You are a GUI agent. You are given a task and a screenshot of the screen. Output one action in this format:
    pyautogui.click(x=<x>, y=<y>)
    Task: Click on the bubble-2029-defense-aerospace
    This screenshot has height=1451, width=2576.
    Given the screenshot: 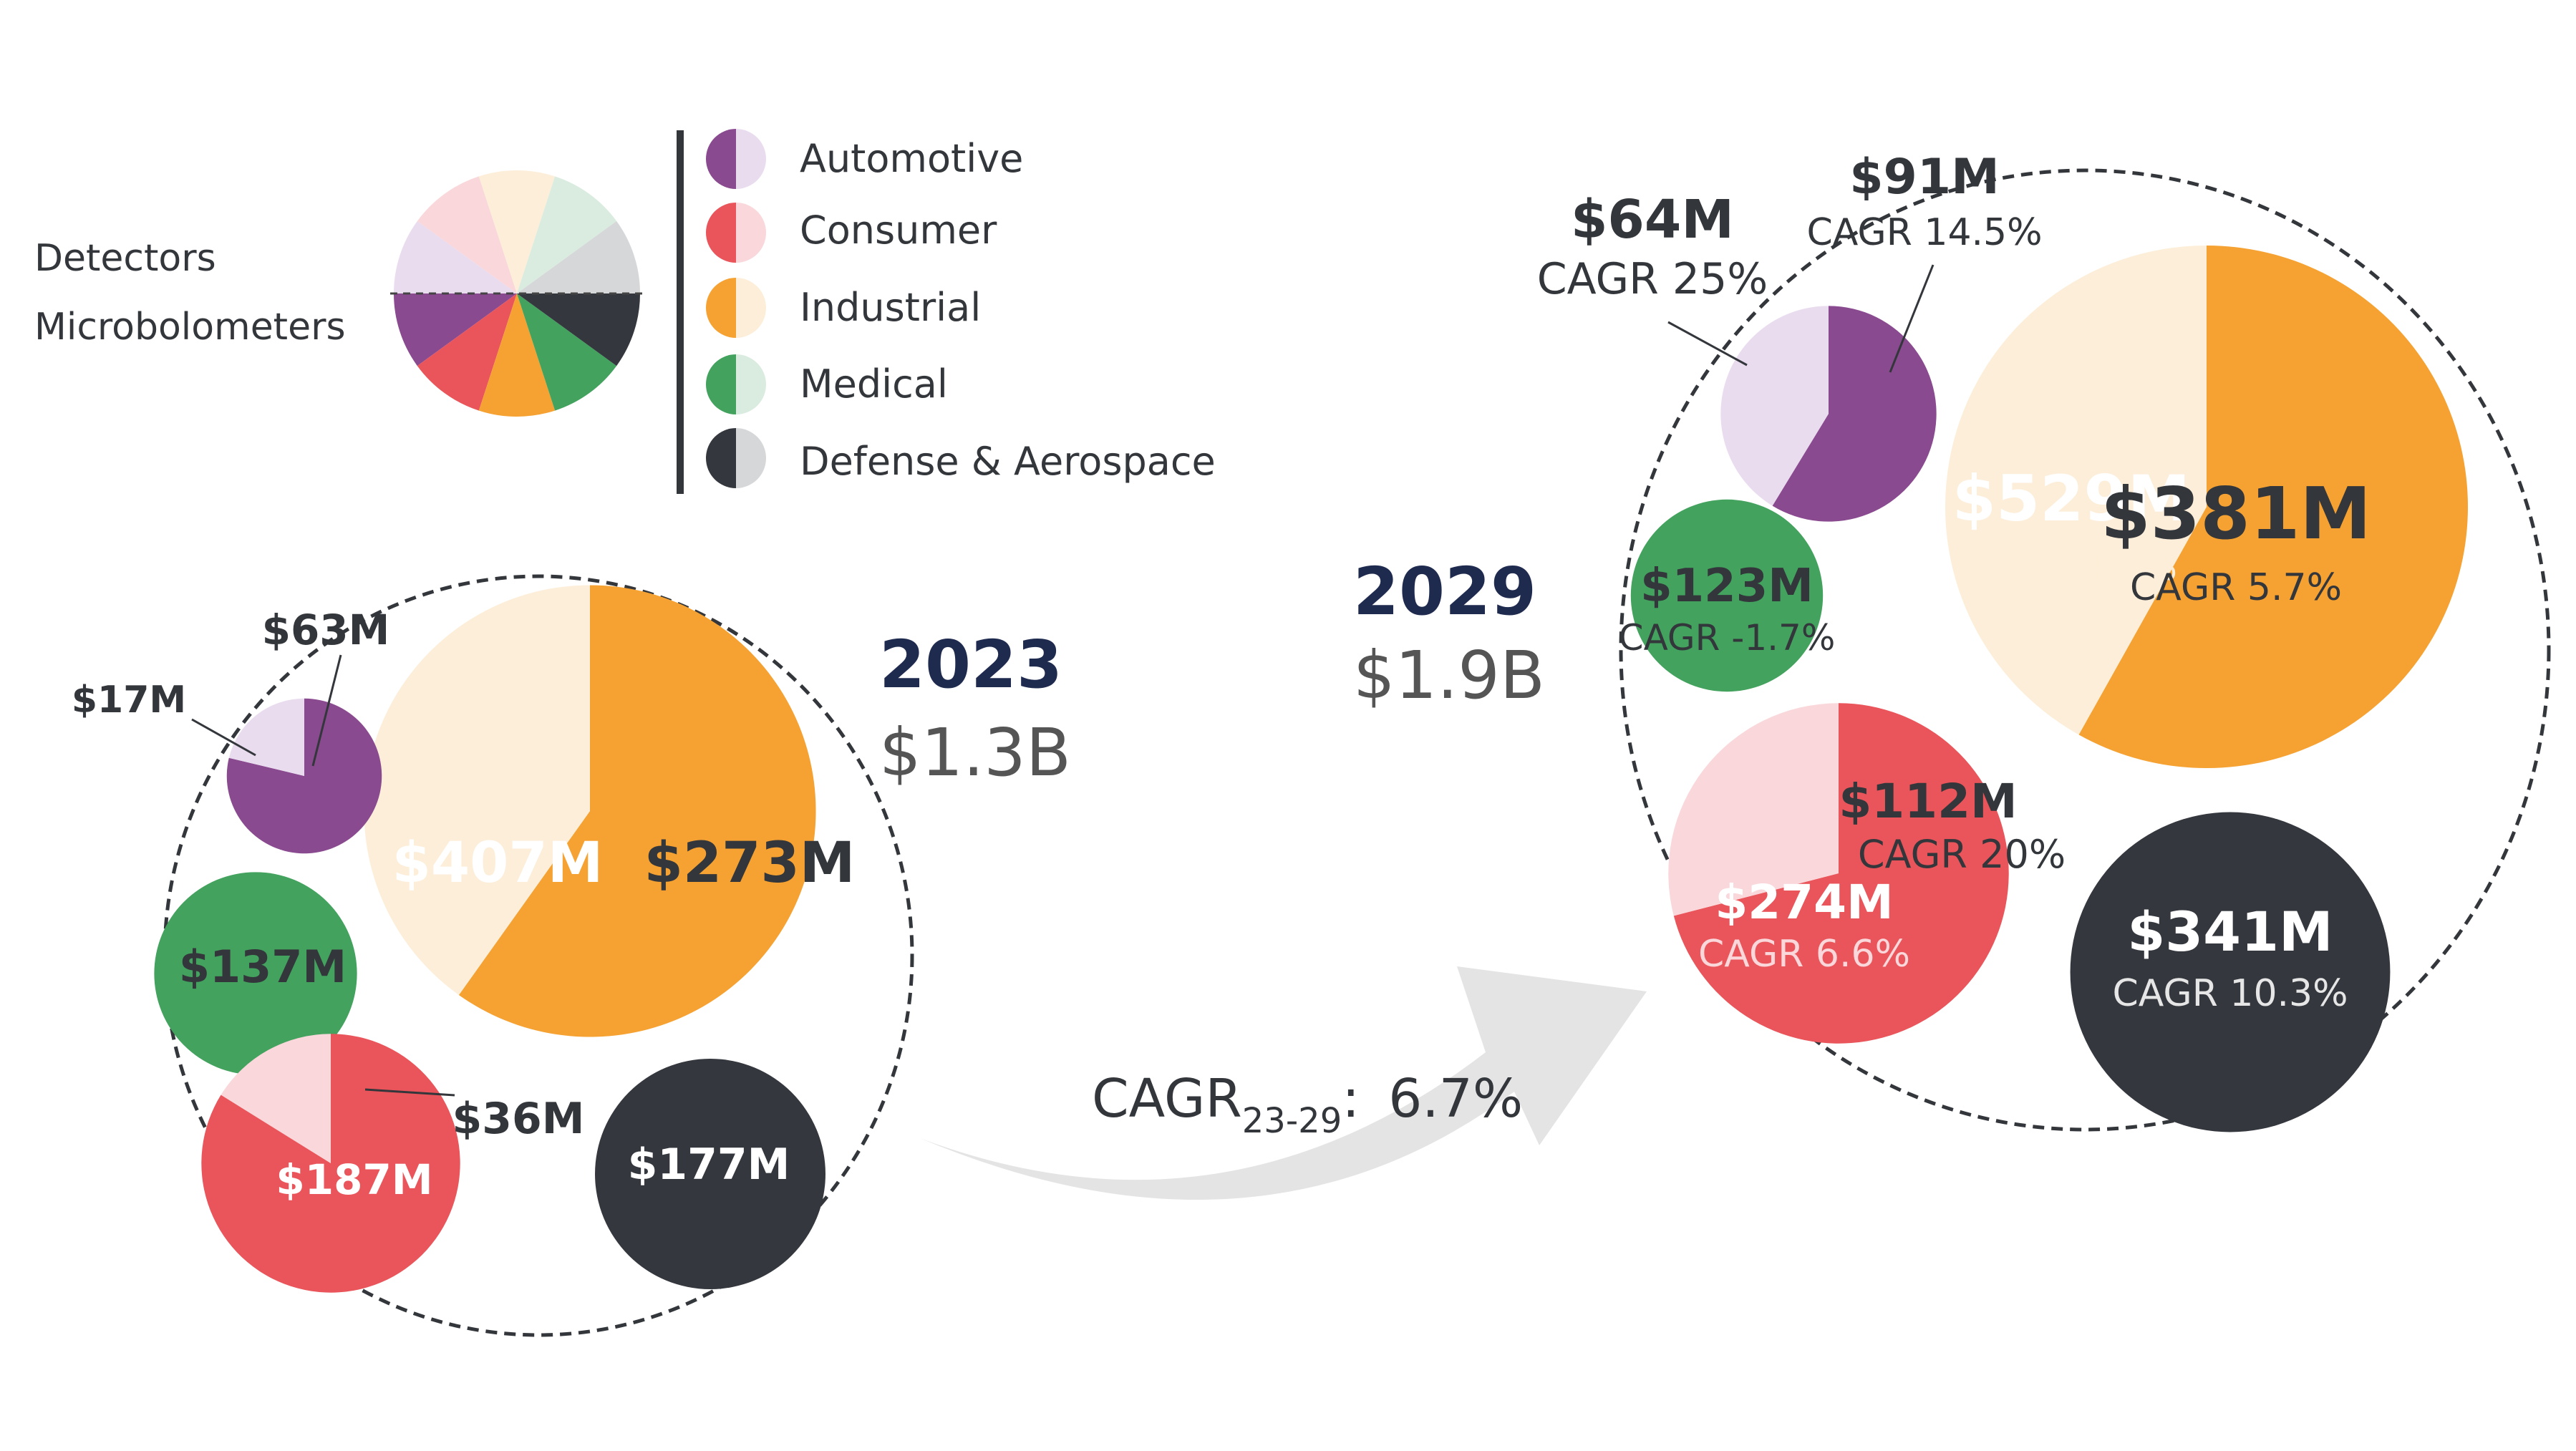 What is the action you would take?
    pyautogui.click(x=2231, y=972)
    